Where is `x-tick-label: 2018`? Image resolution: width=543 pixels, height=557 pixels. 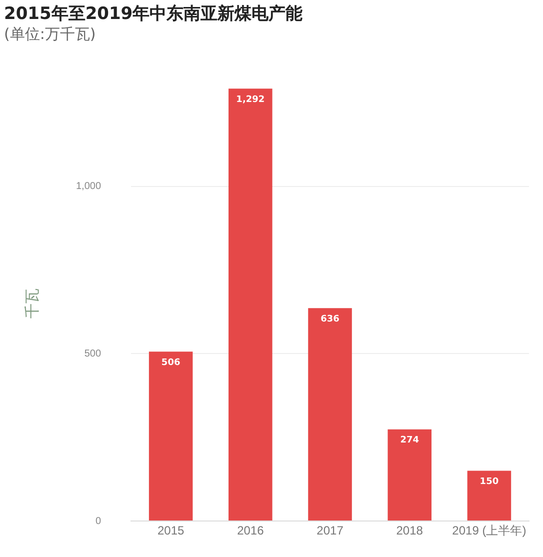 x-tick-label: 2018 is located at coordinates (410, 531).